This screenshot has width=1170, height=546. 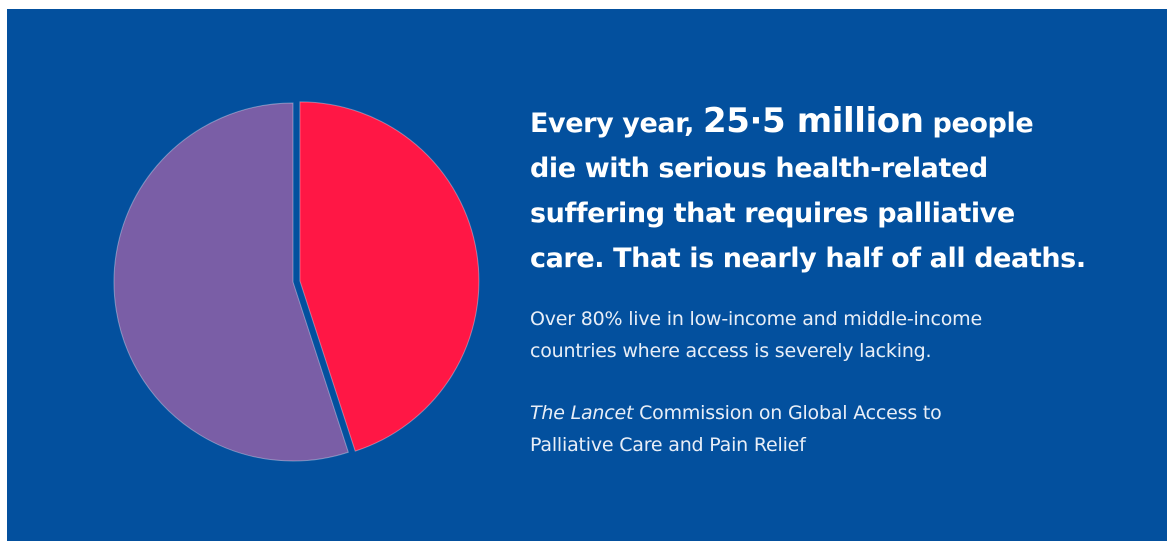 I want to click on headline-line-3: suffering that requires palliative, so click(x=772, y=213).